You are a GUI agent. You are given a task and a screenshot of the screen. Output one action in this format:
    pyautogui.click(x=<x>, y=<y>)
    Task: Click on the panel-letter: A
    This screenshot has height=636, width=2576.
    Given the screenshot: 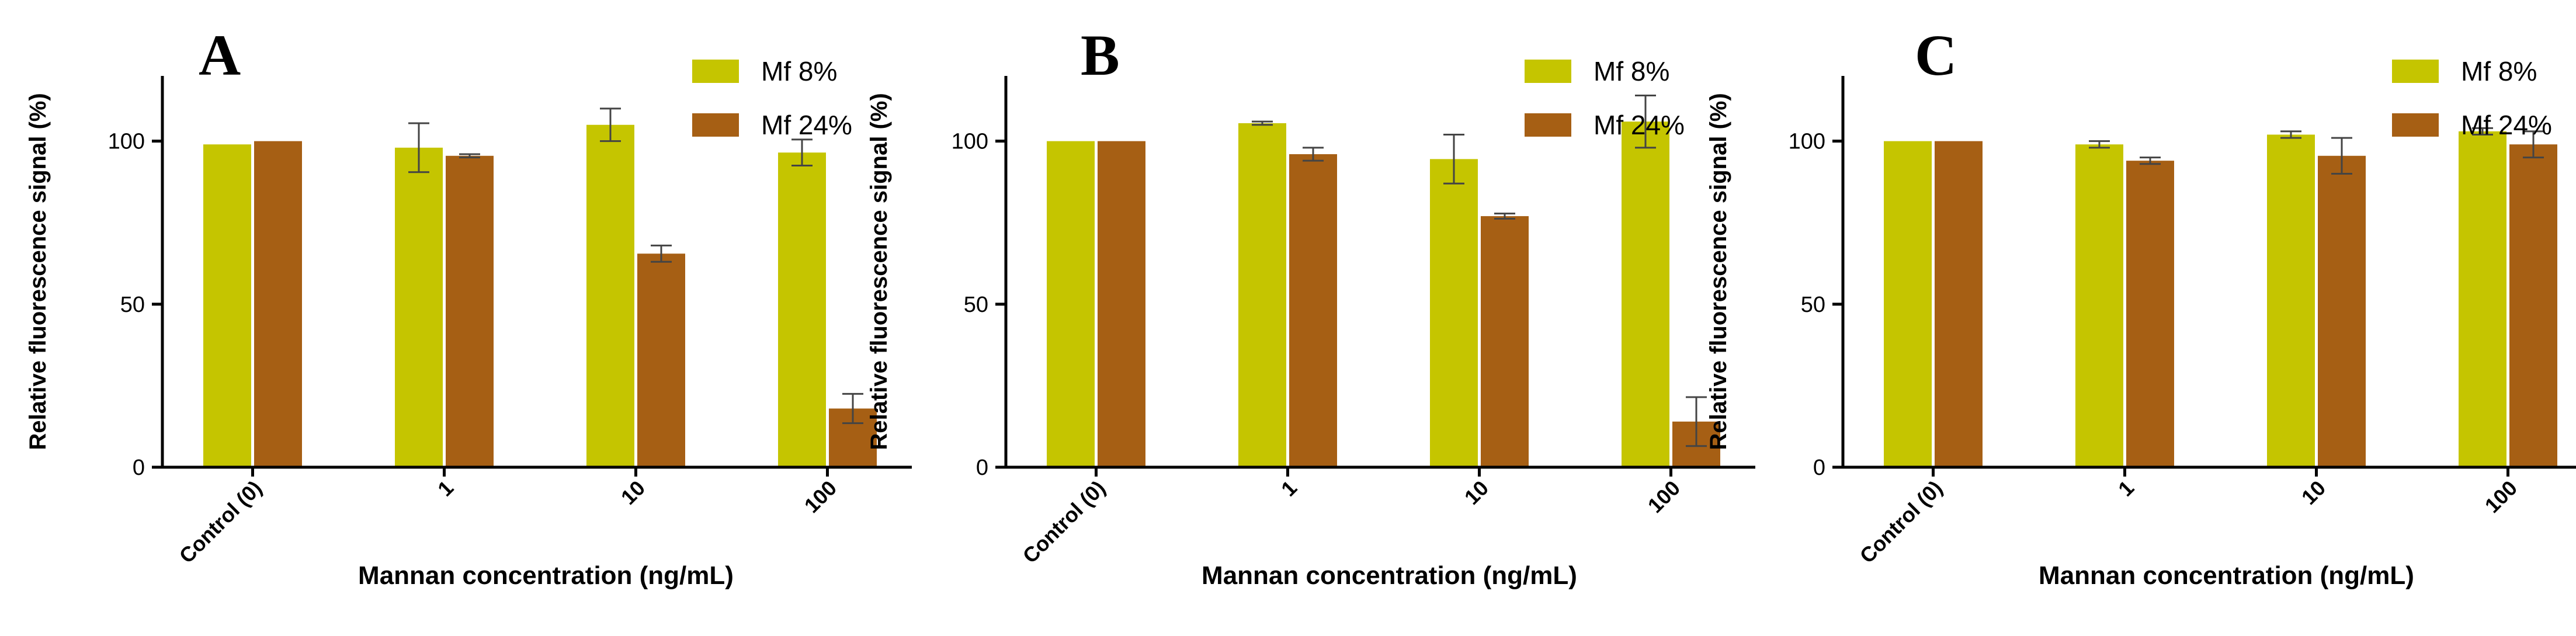 What is the action you would take?
    pyautogui.click(x=220, y=55)
    